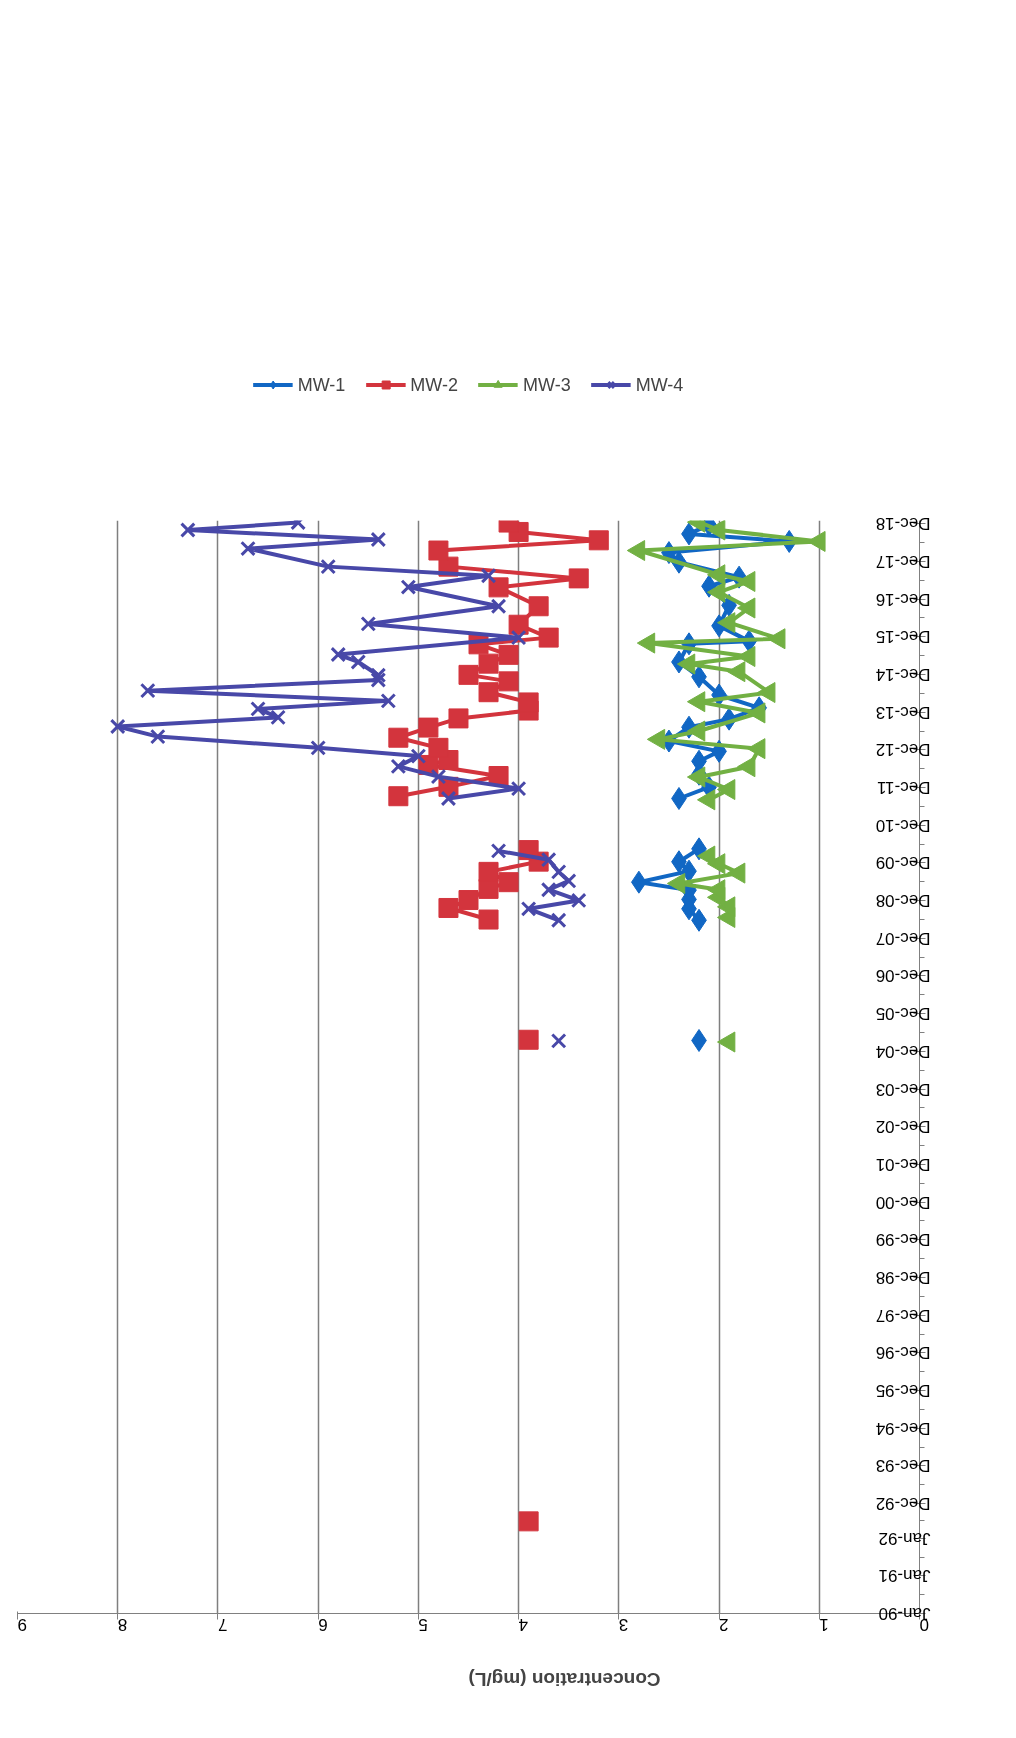 This screenshot has height=1738, width=1016. I want to click on legend-label: MW-1, so click(321, 385).